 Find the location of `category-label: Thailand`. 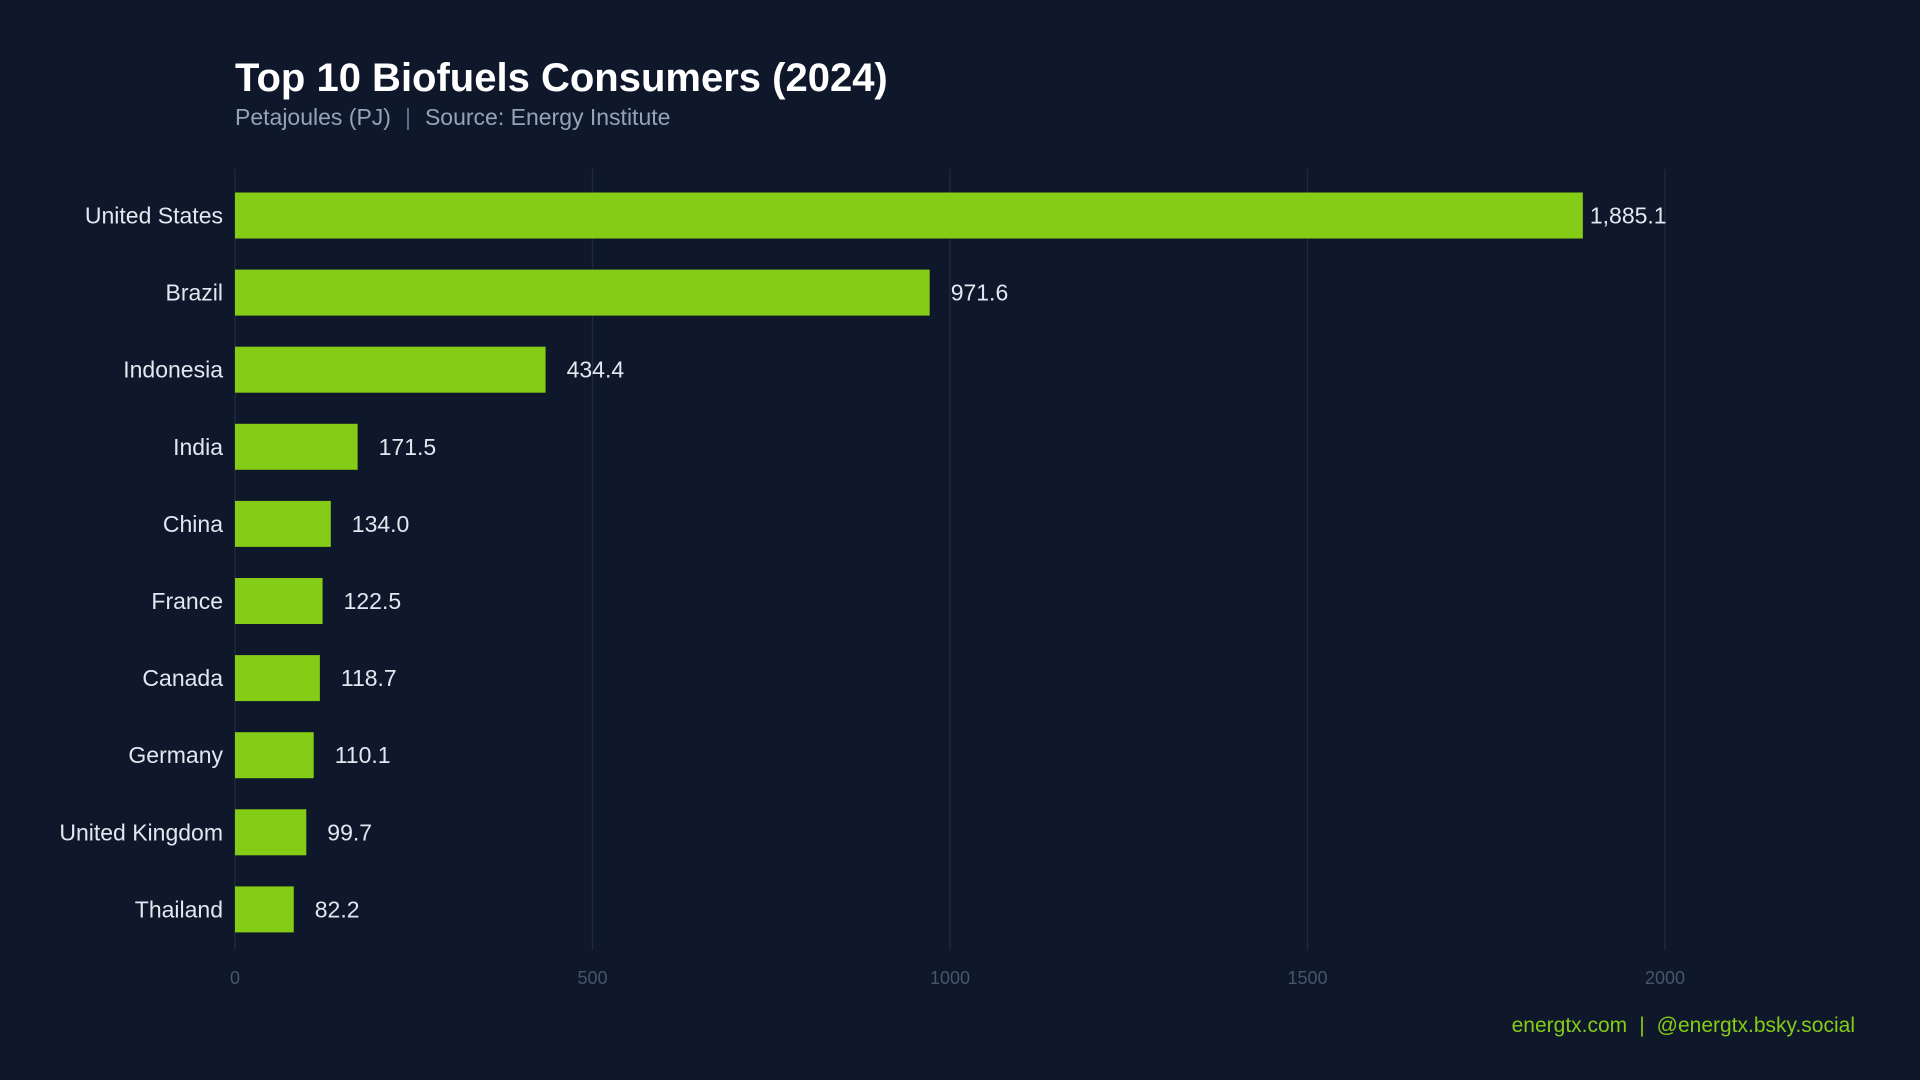

category-label: Thailand is located at coordinates (179, 909).